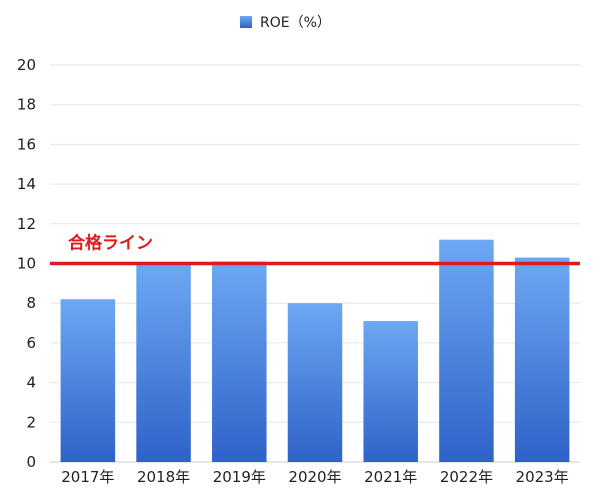 Image resolution: width=600 pixels, height=500 pixels. What do you see at coordinates (163, 477) in the screenshot?
I see `x-tick-label: 2018年` at bounding box center [163, 477].